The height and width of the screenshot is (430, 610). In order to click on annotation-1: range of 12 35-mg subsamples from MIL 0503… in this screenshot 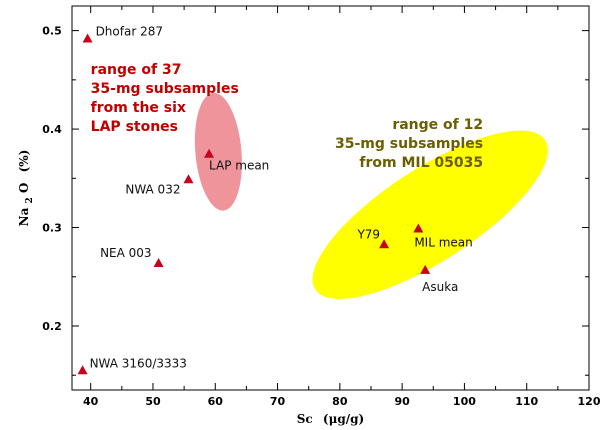, I will do `click(409, 144)`.